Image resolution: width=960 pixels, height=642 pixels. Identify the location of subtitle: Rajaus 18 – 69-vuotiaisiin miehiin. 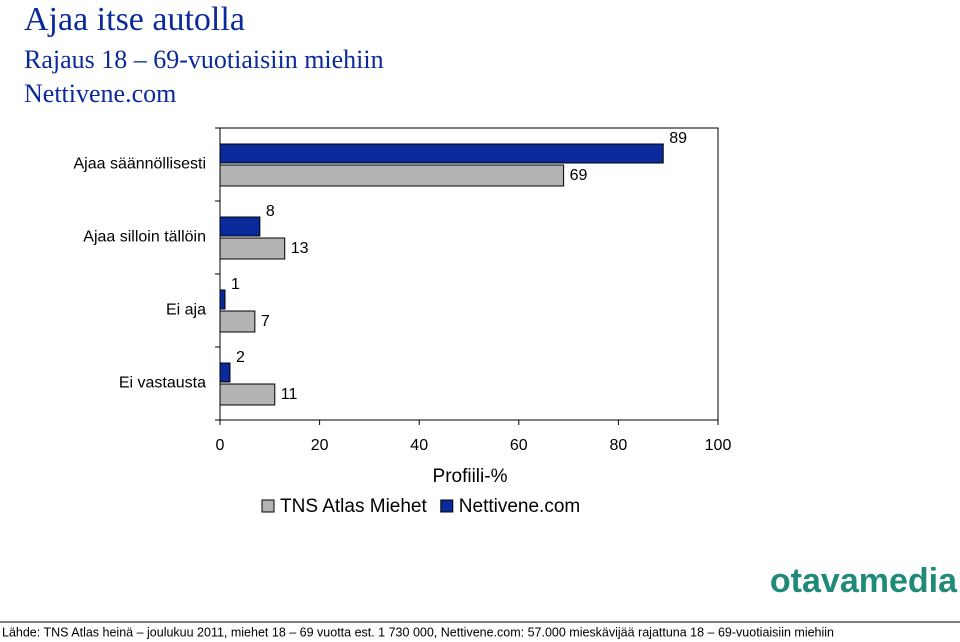
(204, 59).